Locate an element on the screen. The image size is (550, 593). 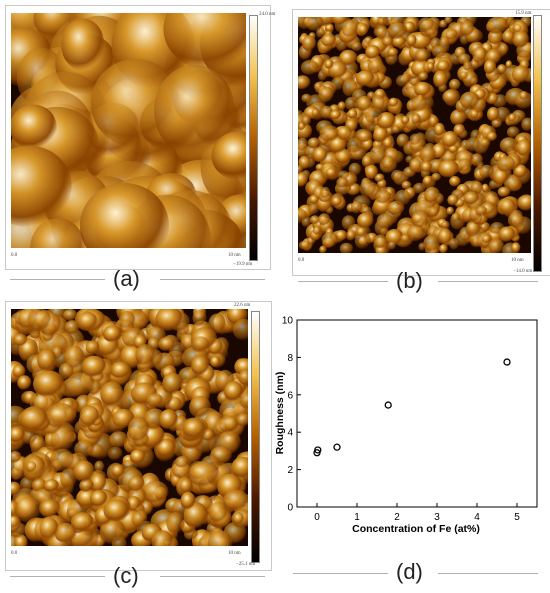
x-axis-ticks: 0 1 2 3 4 5 is located at coordinates (417, 513).